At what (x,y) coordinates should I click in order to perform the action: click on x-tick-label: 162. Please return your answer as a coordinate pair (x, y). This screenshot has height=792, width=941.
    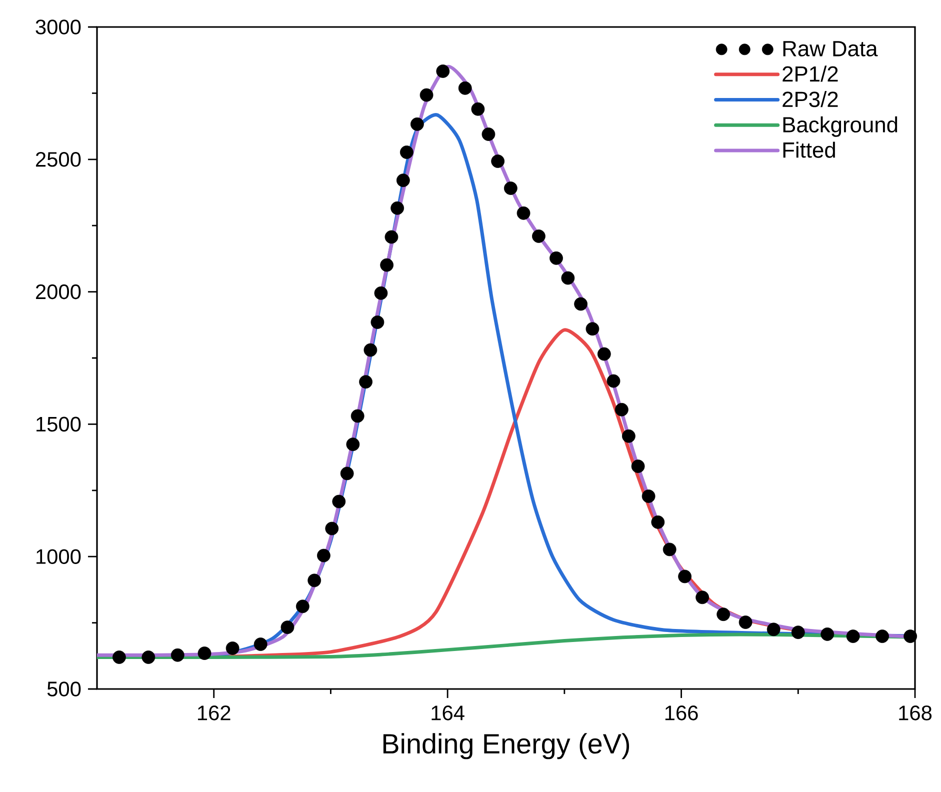
    Looking at the image, I should click on (214, 713).